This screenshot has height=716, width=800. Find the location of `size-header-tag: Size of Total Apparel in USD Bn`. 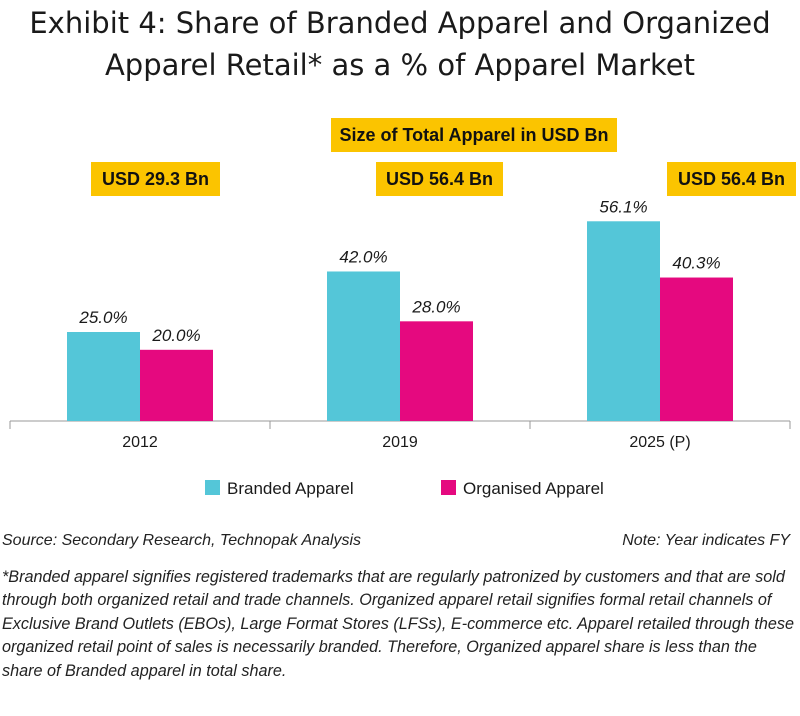

size-header-tag: Size of Total Apparel in USD Bn is located at coordinates (474, 135).